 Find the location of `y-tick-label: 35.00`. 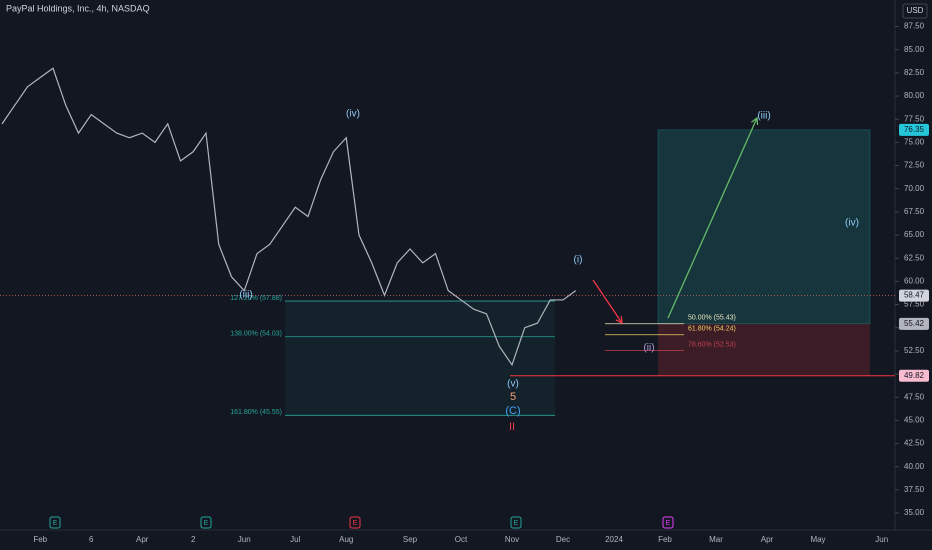

y-tick-label: 35.00 is located at coordinates (914, 512).